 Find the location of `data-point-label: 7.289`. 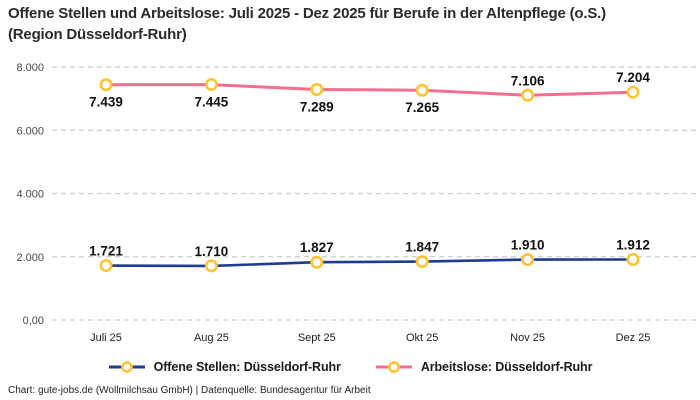

data-point-label: 7.289 is located at coordinates (317, 106).